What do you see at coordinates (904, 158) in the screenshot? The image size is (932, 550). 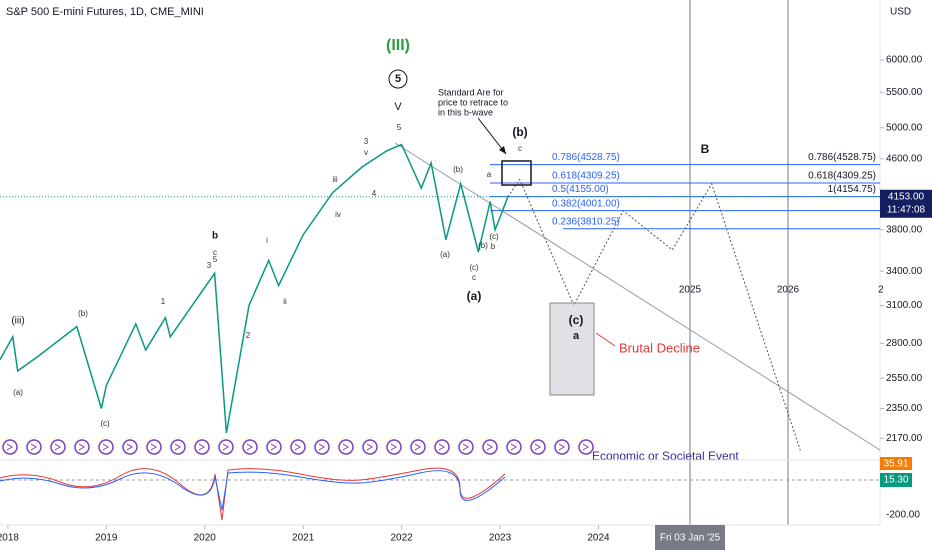 I see `y-tick-label: 4600.00` at bounding box center [904, 158].